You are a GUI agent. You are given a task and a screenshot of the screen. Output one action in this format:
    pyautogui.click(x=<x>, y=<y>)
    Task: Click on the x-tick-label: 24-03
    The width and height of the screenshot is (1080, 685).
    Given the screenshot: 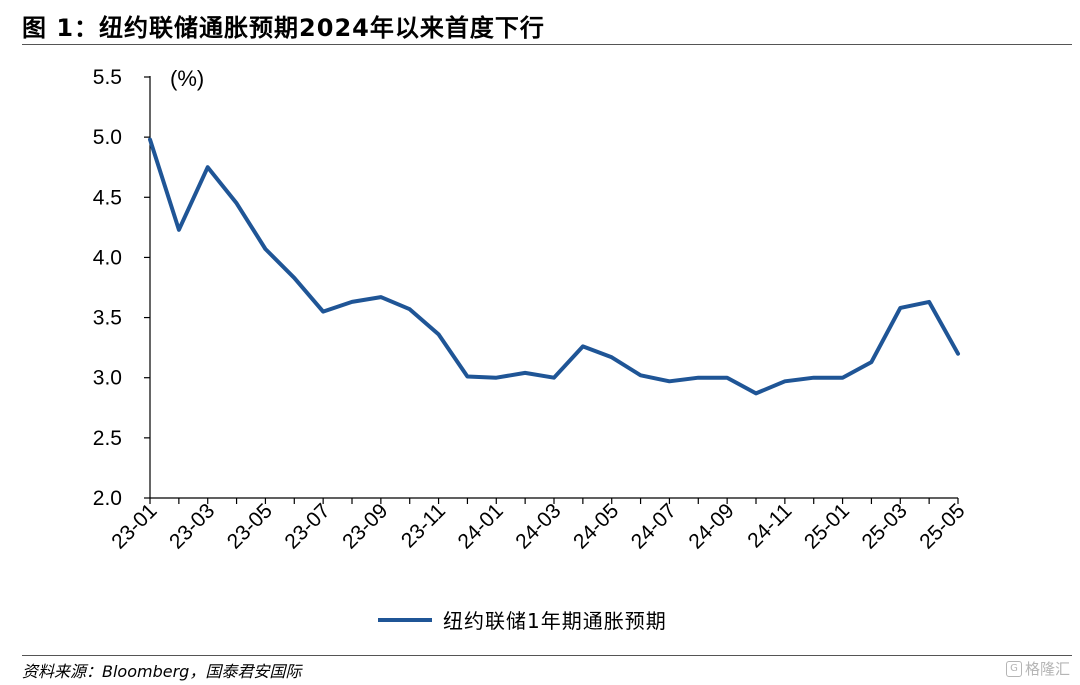 What is the action you would take?
    pyautogui.click(x=538, y=526)
    